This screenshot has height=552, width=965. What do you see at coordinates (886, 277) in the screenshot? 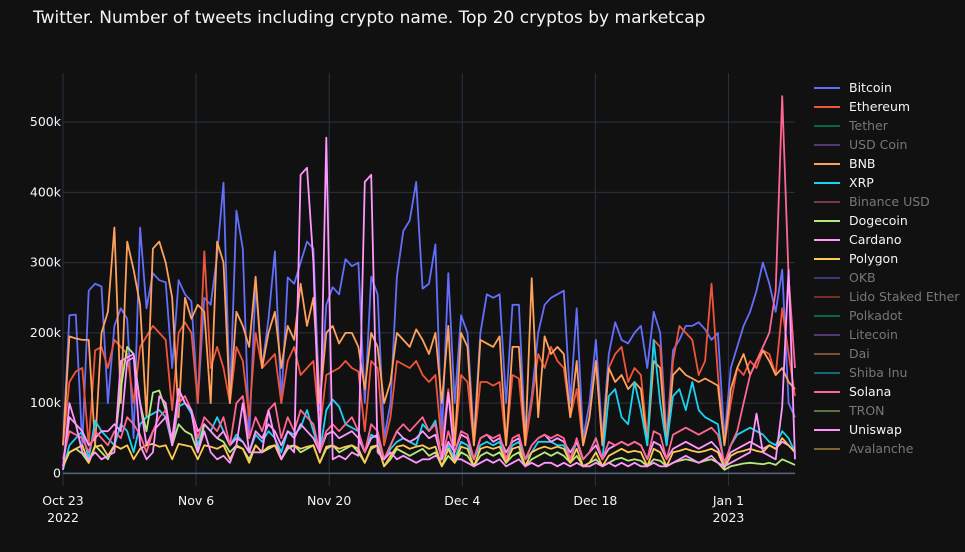
I see `legend-item-okb: OKB` at bounding box center [886, 277].